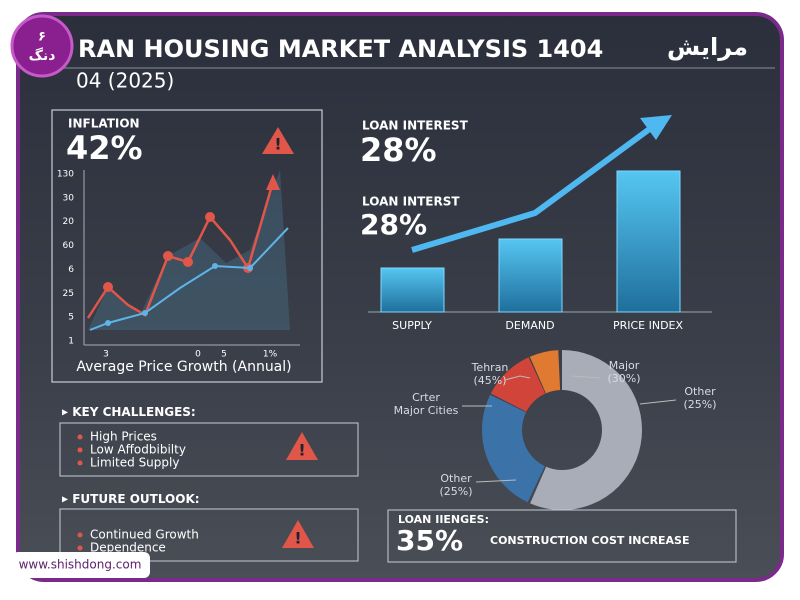 This screenshot has width=800, height=600. Describe the element at coordinates (534, 187) in the screenshot. I see `trend-arrow` at that location.